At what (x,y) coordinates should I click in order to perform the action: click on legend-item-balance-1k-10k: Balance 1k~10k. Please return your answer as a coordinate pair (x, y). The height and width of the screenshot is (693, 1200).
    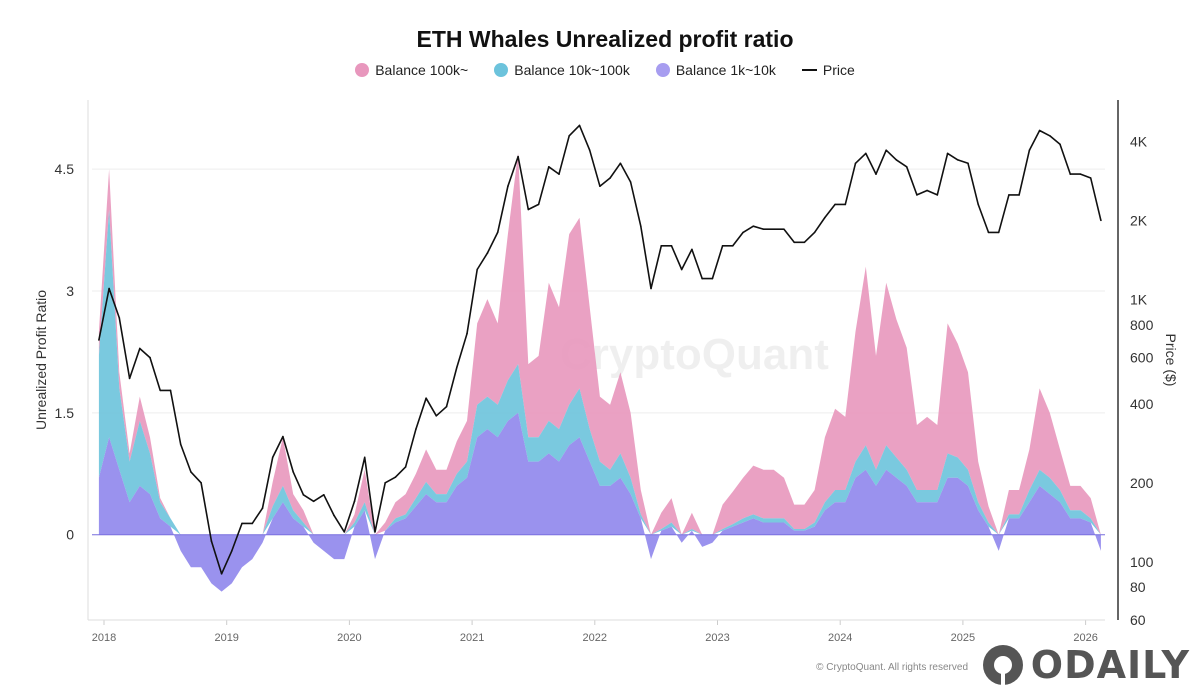
    Looking at the image, I should click on (715, 70).